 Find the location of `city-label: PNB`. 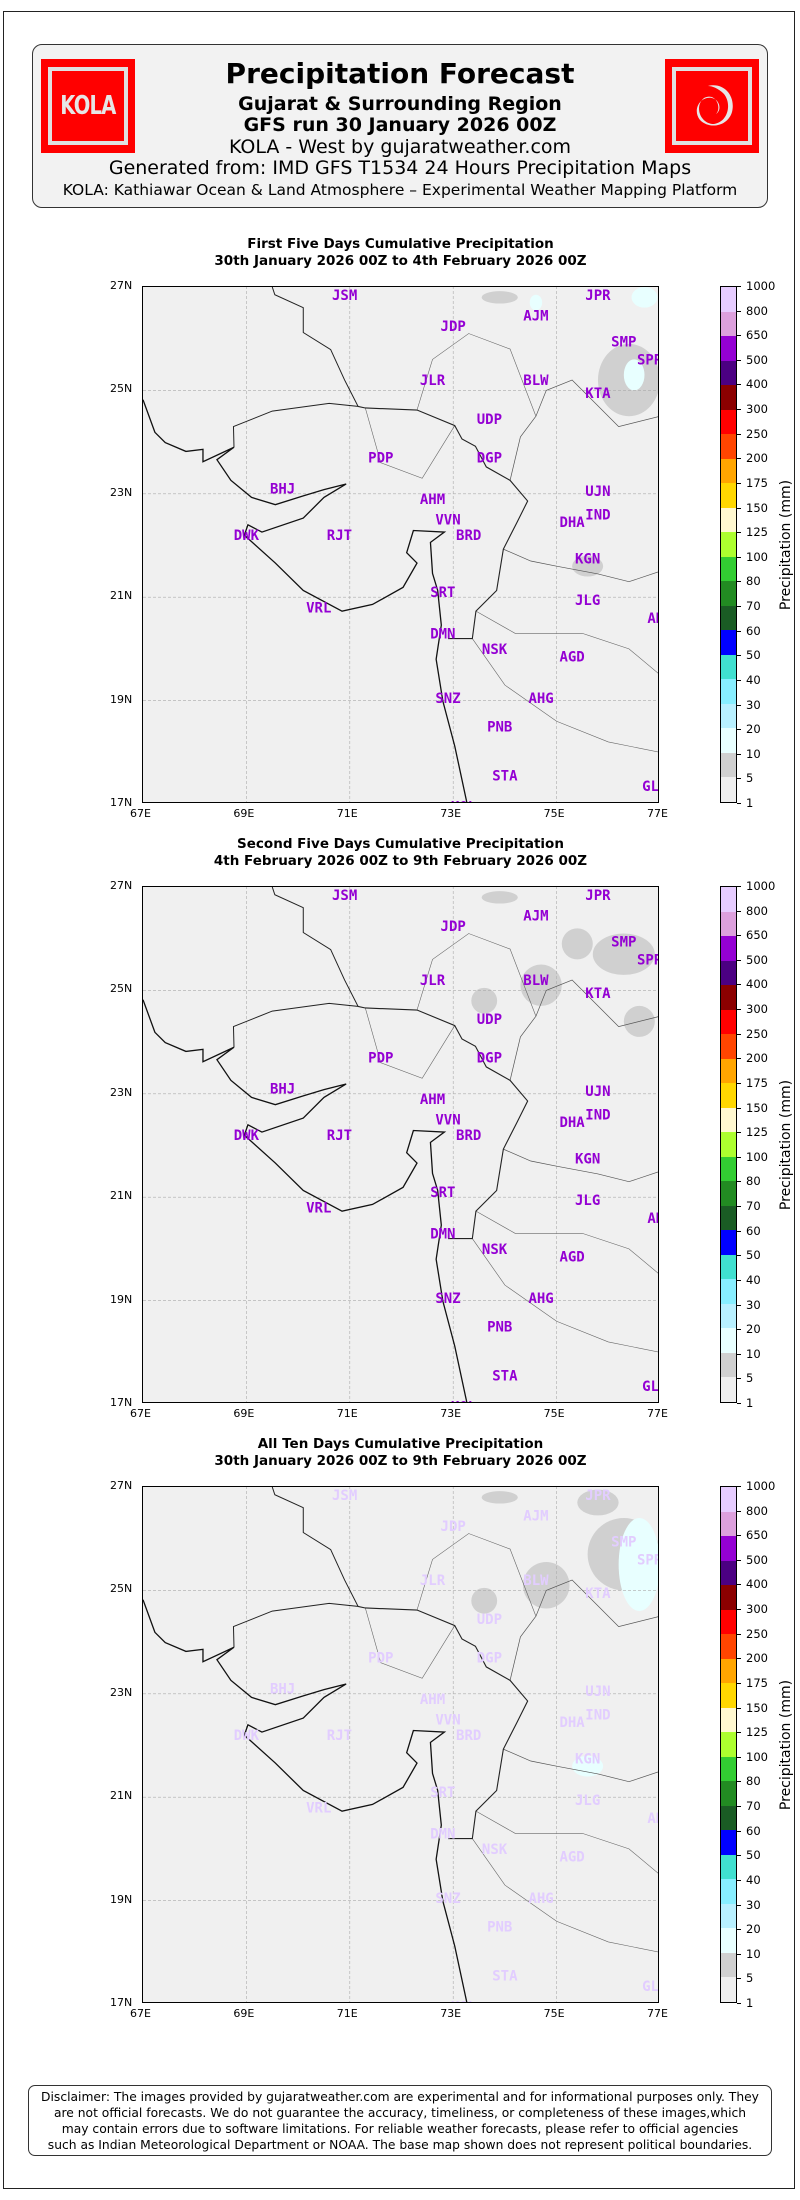

city-label: PNB is located at coordinates (499, 727).